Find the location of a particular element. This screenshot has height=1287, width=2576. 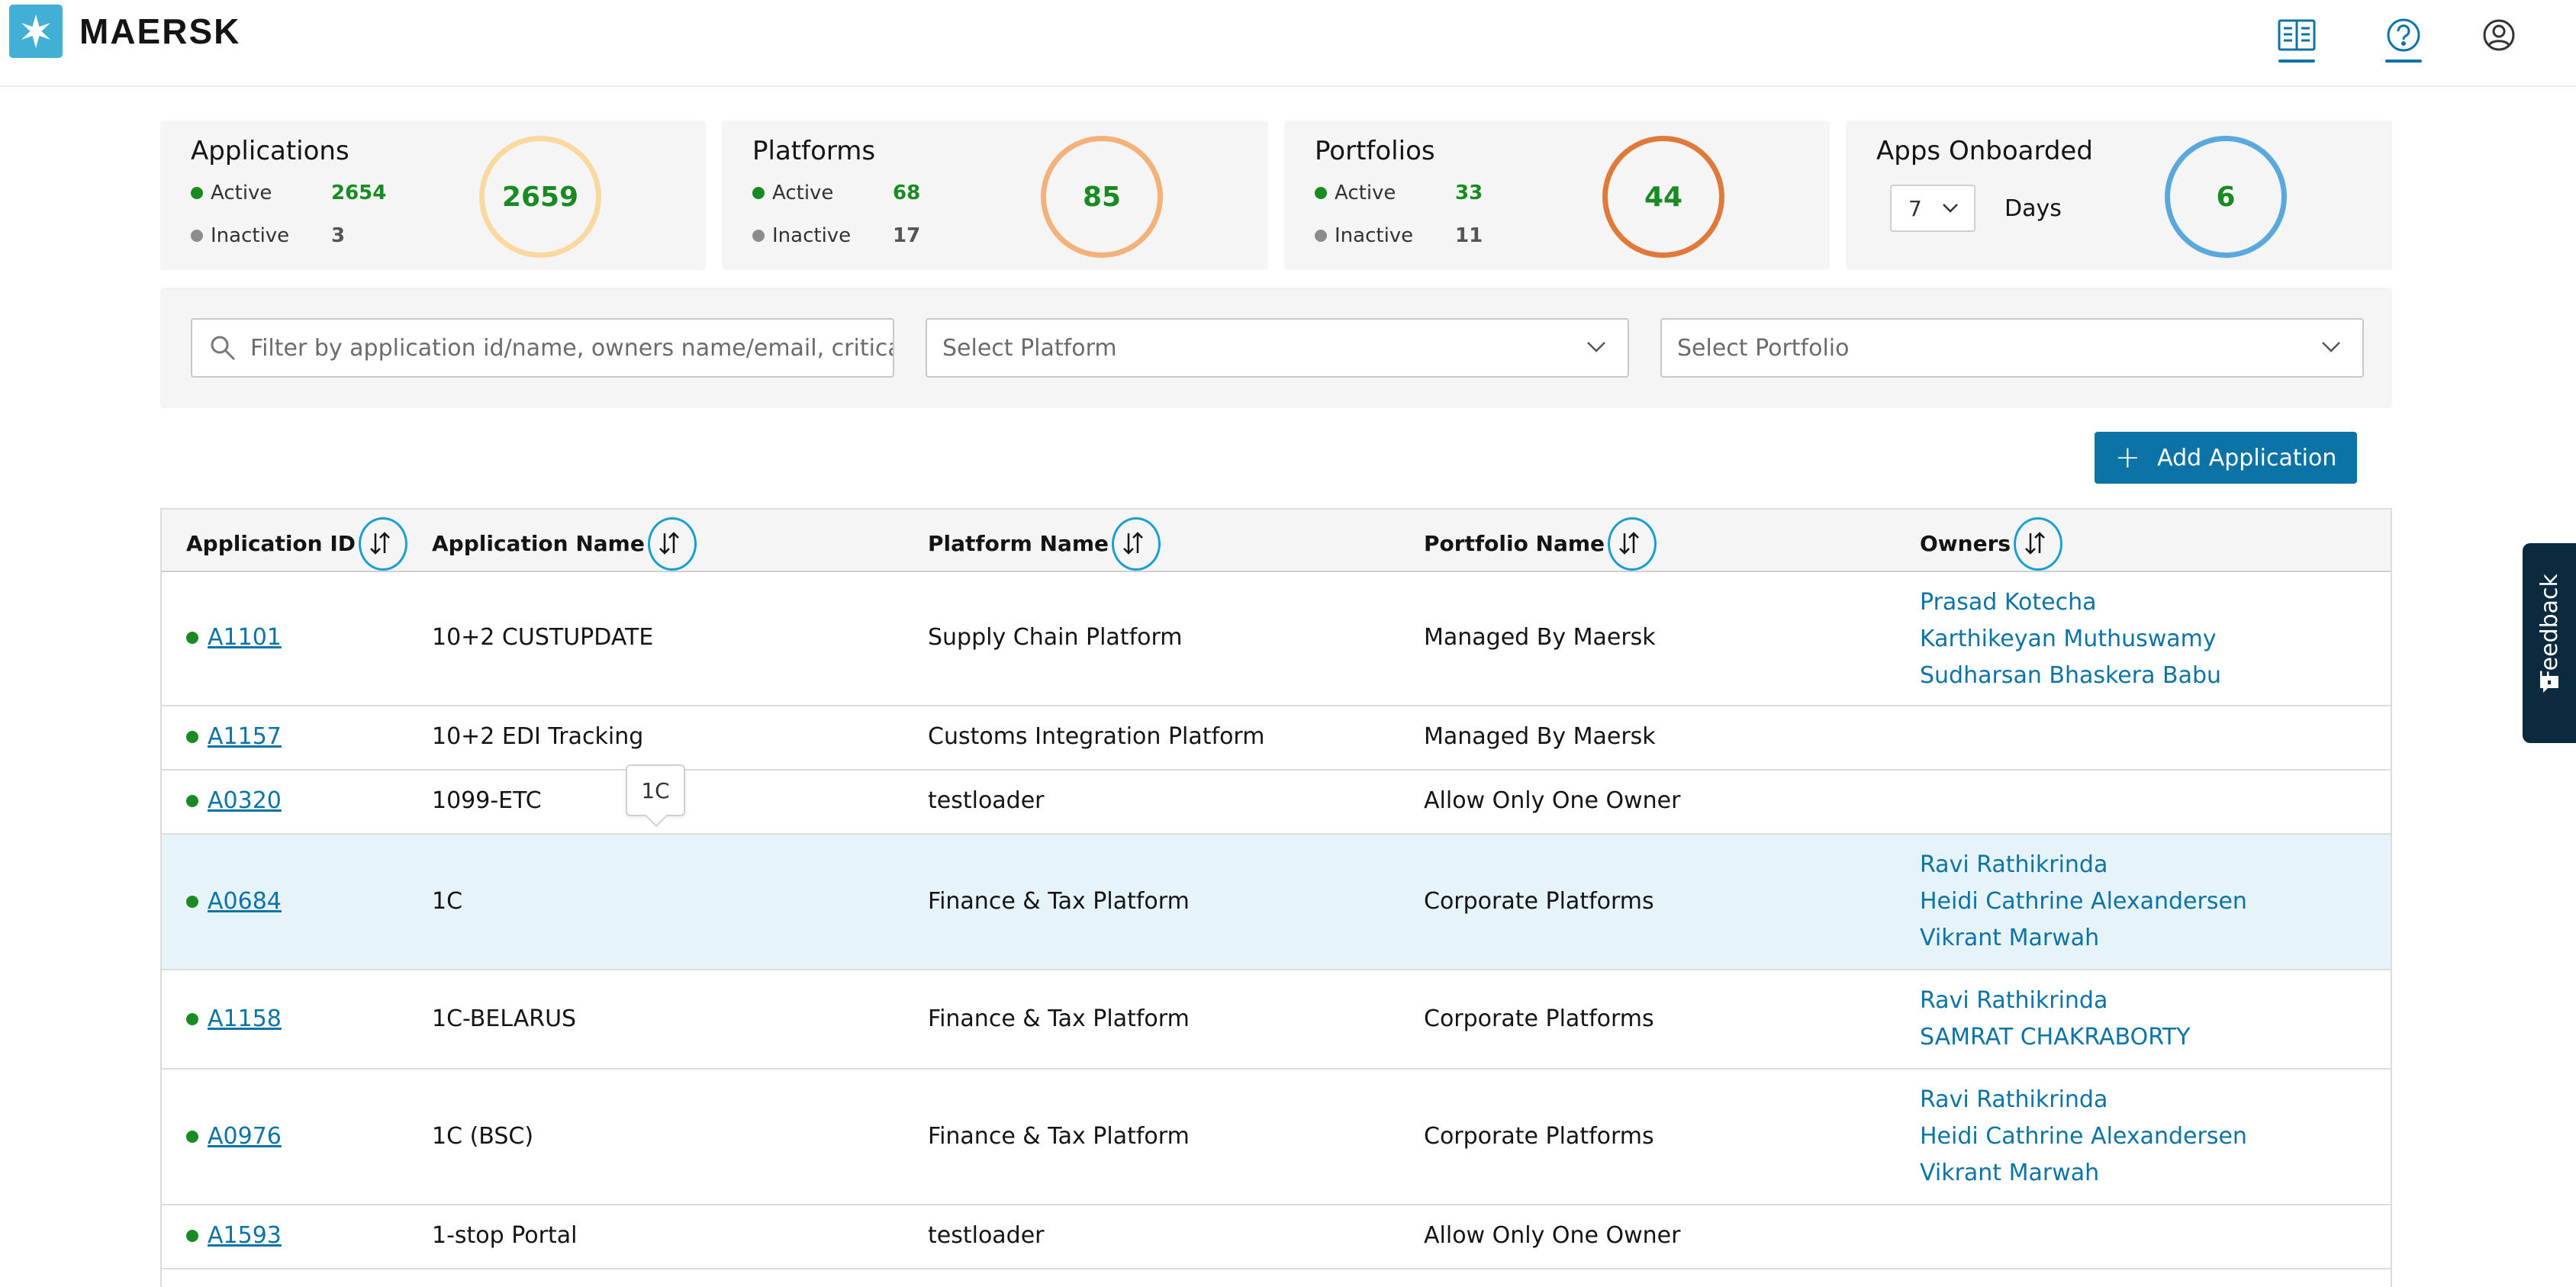

column-label: Portfolio Name is located at coordinates (1514, 543).